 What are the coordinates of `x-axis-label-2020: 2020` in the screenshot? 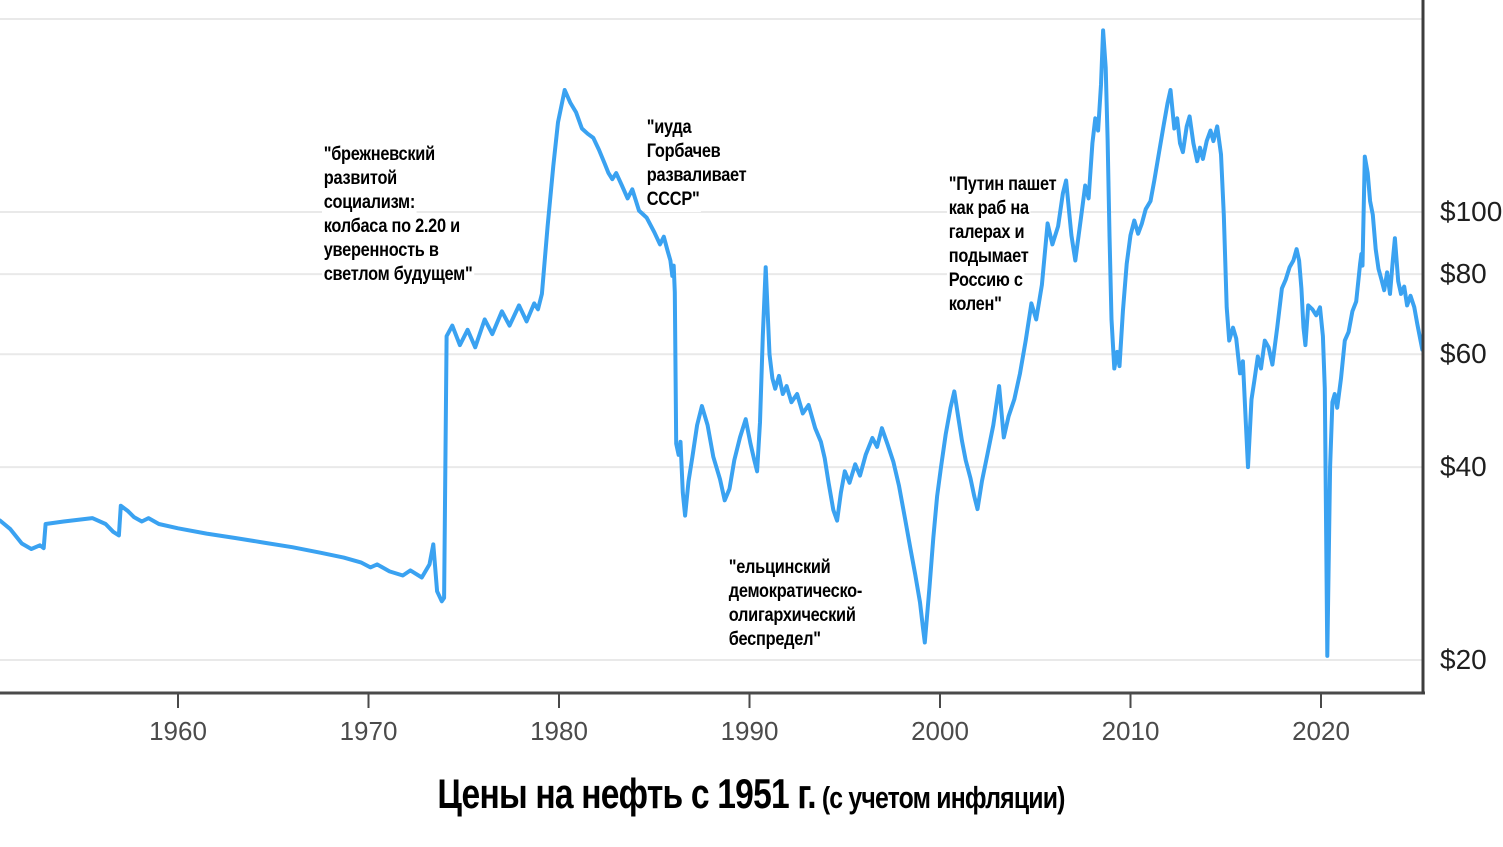 It's located at (1321, 731).